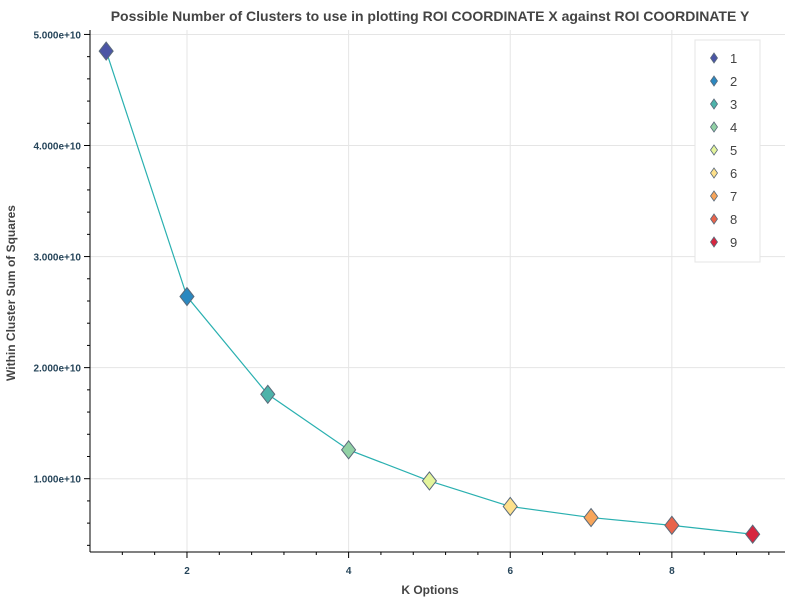 This screenshot has width=800, height=600. Describe the element at coordinates (733, 127) in the screenshot. I see `legend-label: 4` at that location.